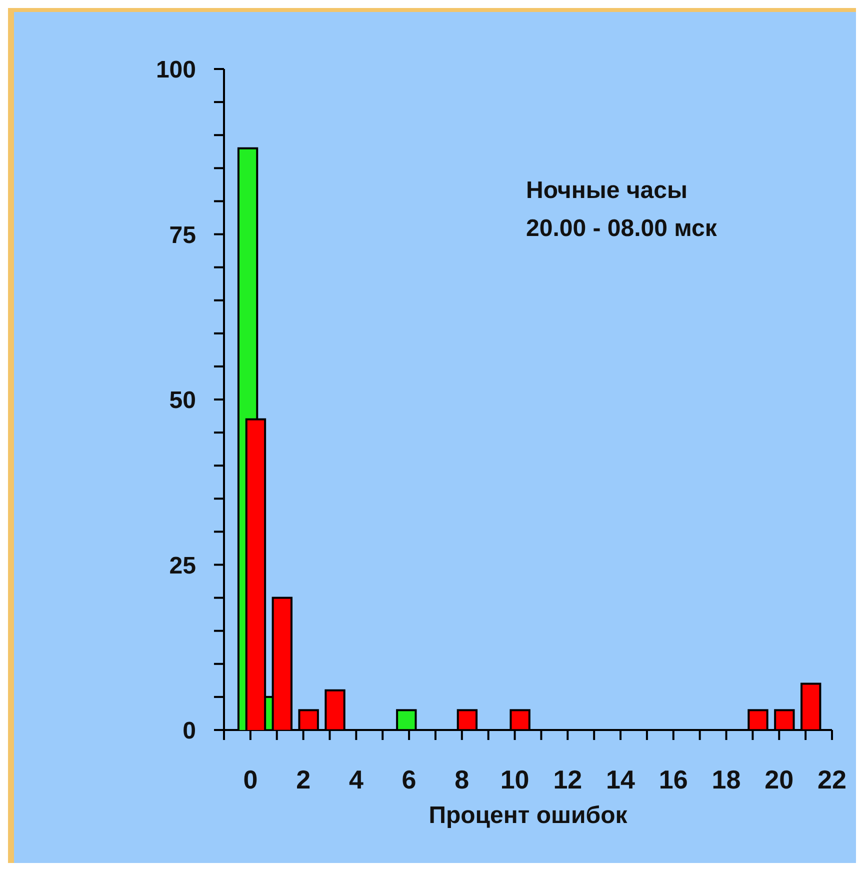 The height and width of the screenshot is (871, 864). Describe the element at coordinates (832, 779) in the screenshot. I see `x-tick-label: 22` at that location.